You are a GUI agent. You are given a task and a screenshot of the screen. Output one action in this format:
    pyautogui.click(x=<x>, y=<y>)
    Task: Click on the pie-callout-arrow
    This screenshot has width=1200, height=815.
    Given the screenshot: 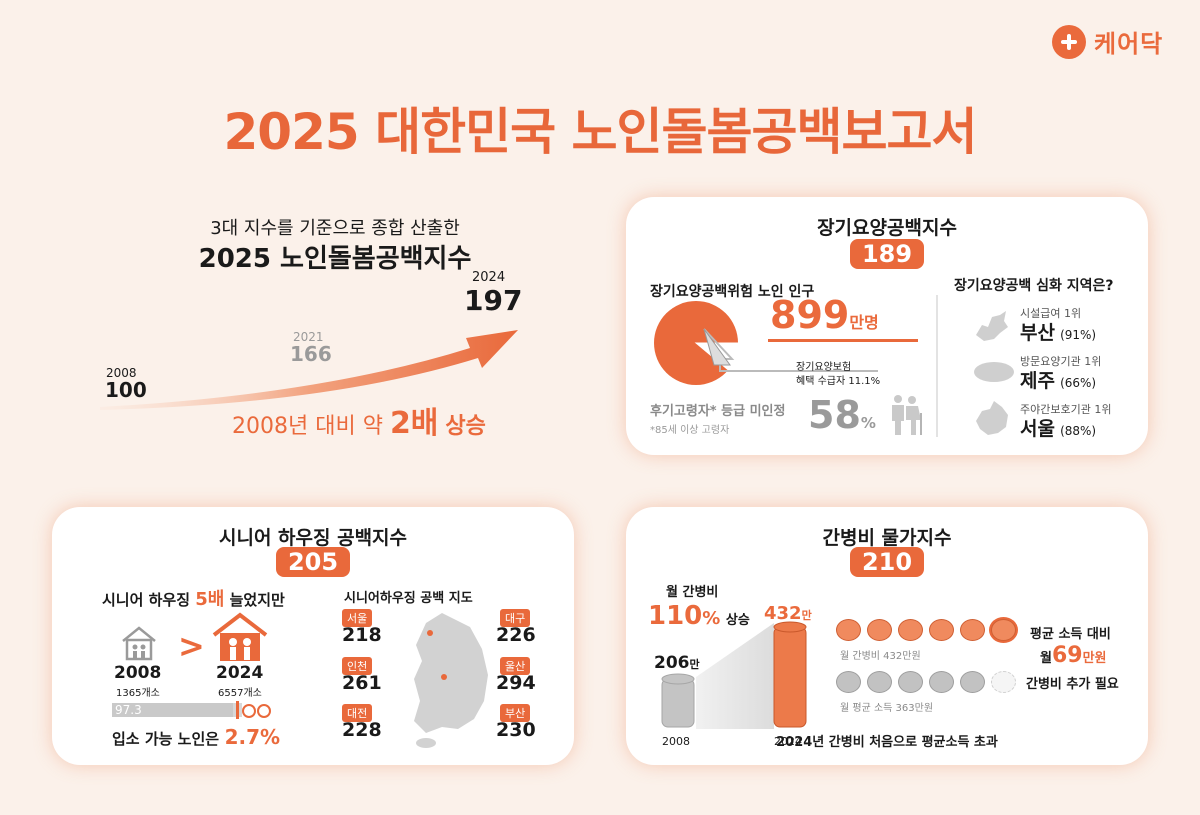 What is the action you would take?
    pyautogui.click(x=790, y=350)
    